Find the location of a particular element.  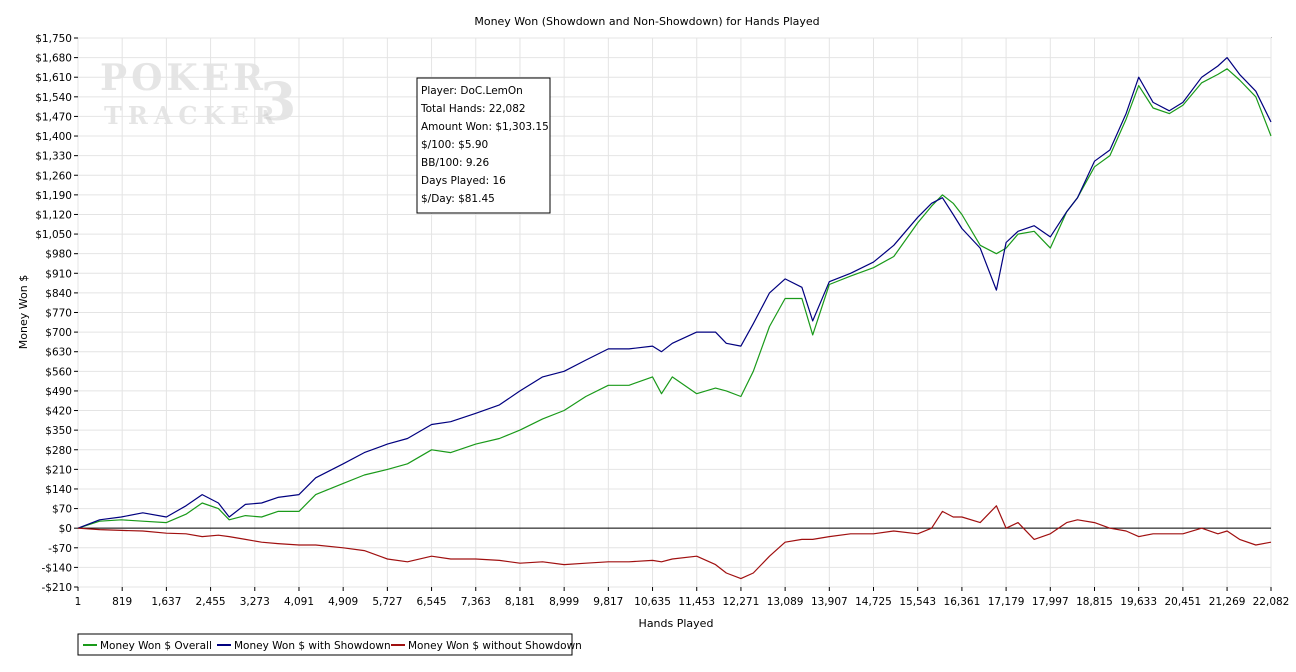

y-tick-label: $1,400 is located at coordinates (53, 137).